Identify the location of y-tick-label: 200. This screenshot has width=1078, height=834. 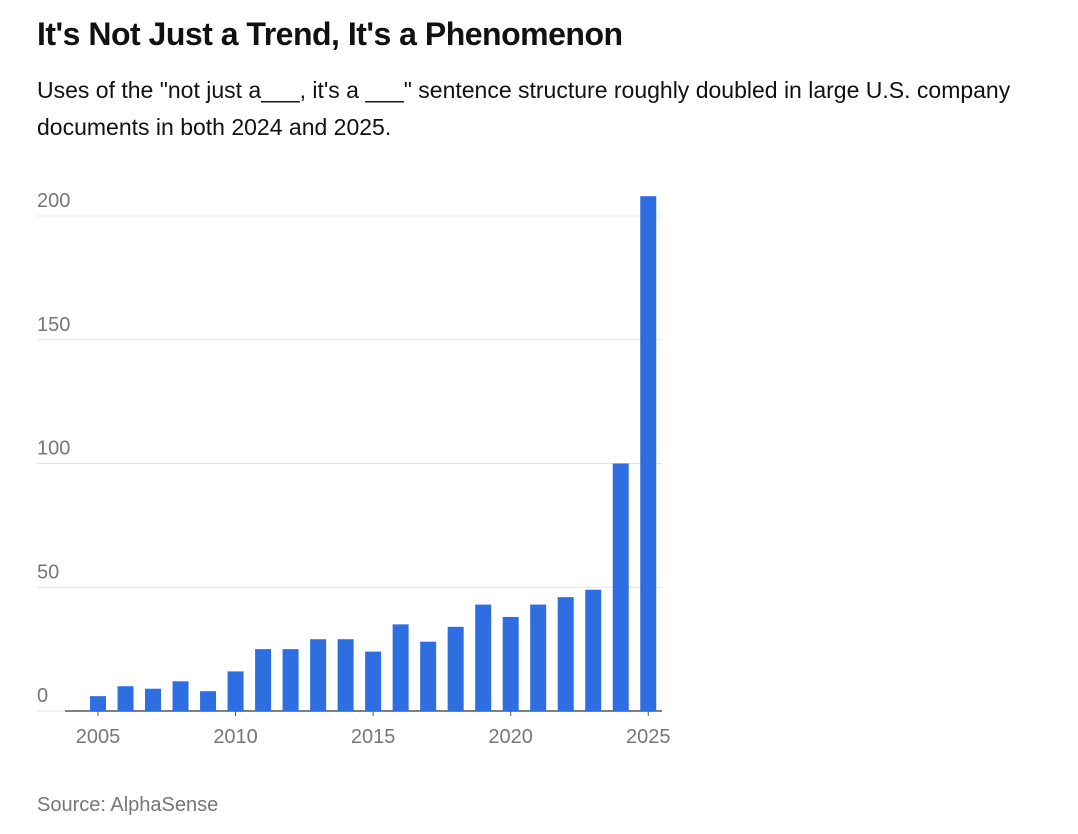
(53, 201).